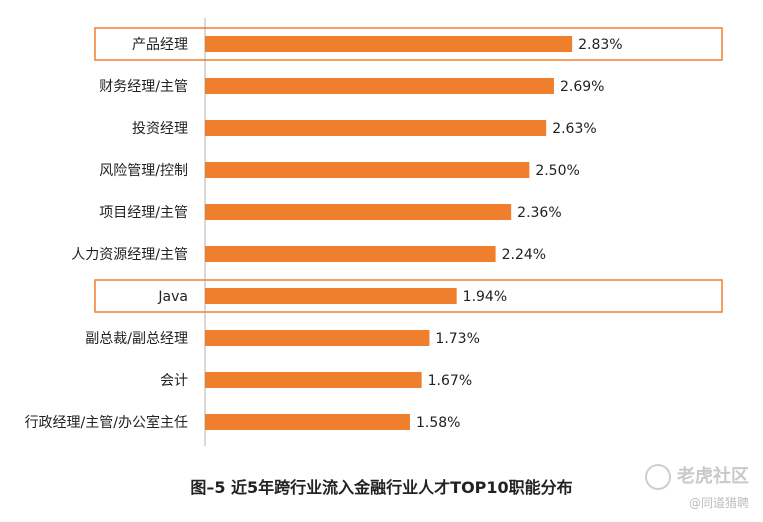  I want to click on watermark: 老虎社区 @同道猎聘, so click(697, 486).